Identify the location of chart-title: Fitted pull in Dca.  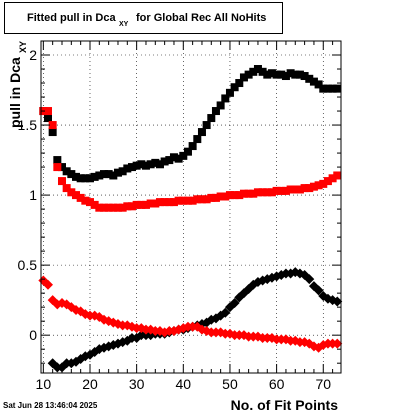
(71, 18).